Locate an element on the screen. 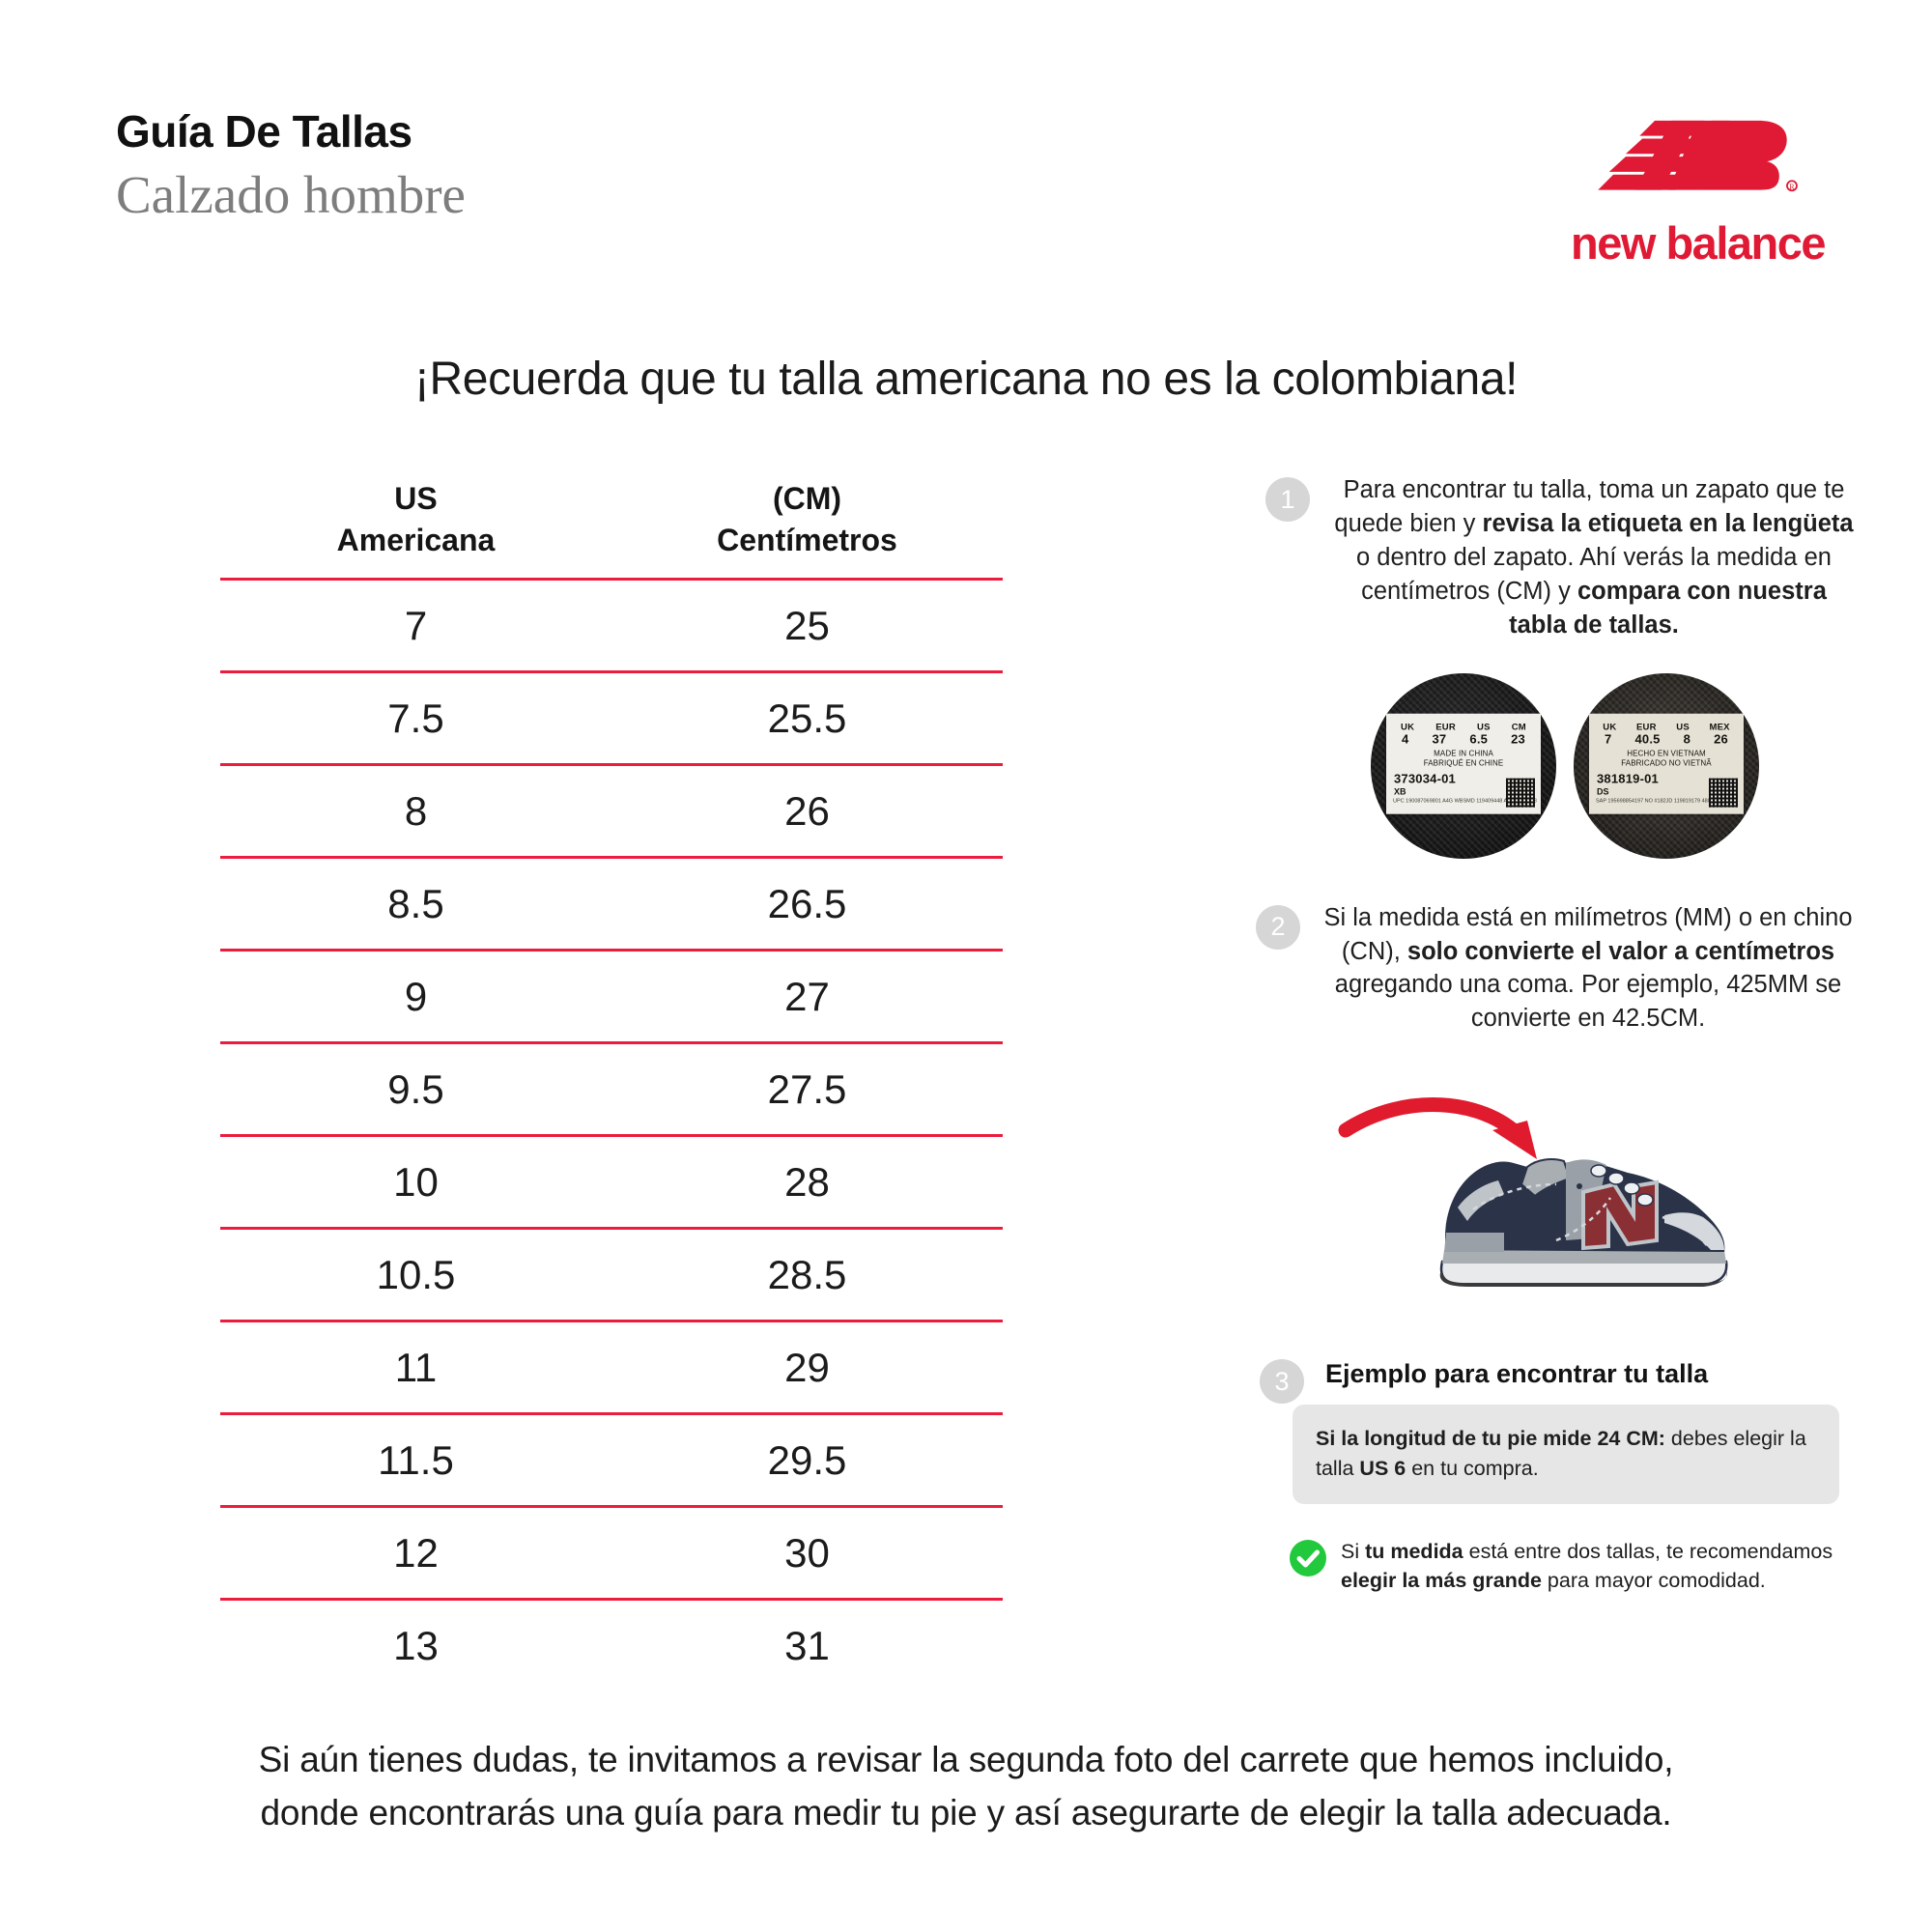 This screenshot has width=1932, height=1932. cell-us: 11.5 is located at coordinates (416, 1459).